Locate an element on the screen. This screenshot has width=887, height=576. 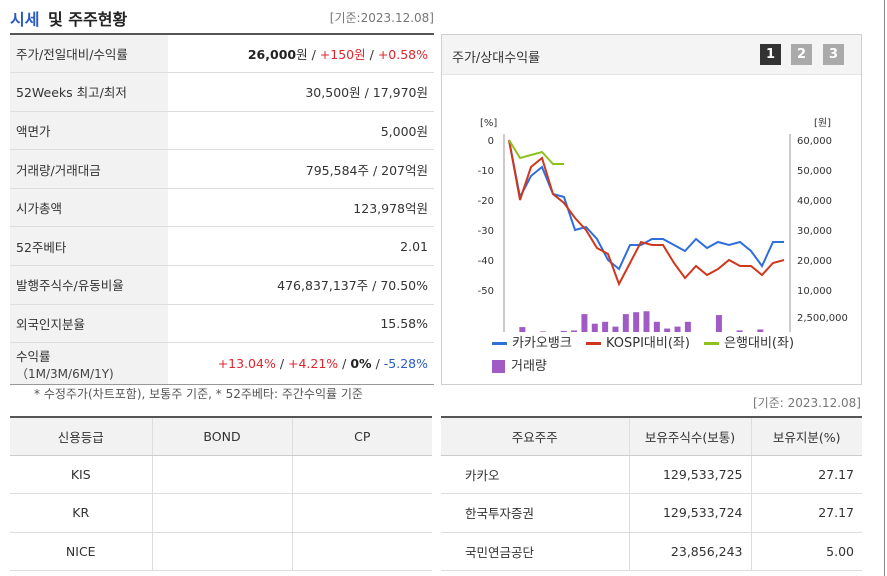
beta-value: 2.01 is located at coordinates (301, 246).